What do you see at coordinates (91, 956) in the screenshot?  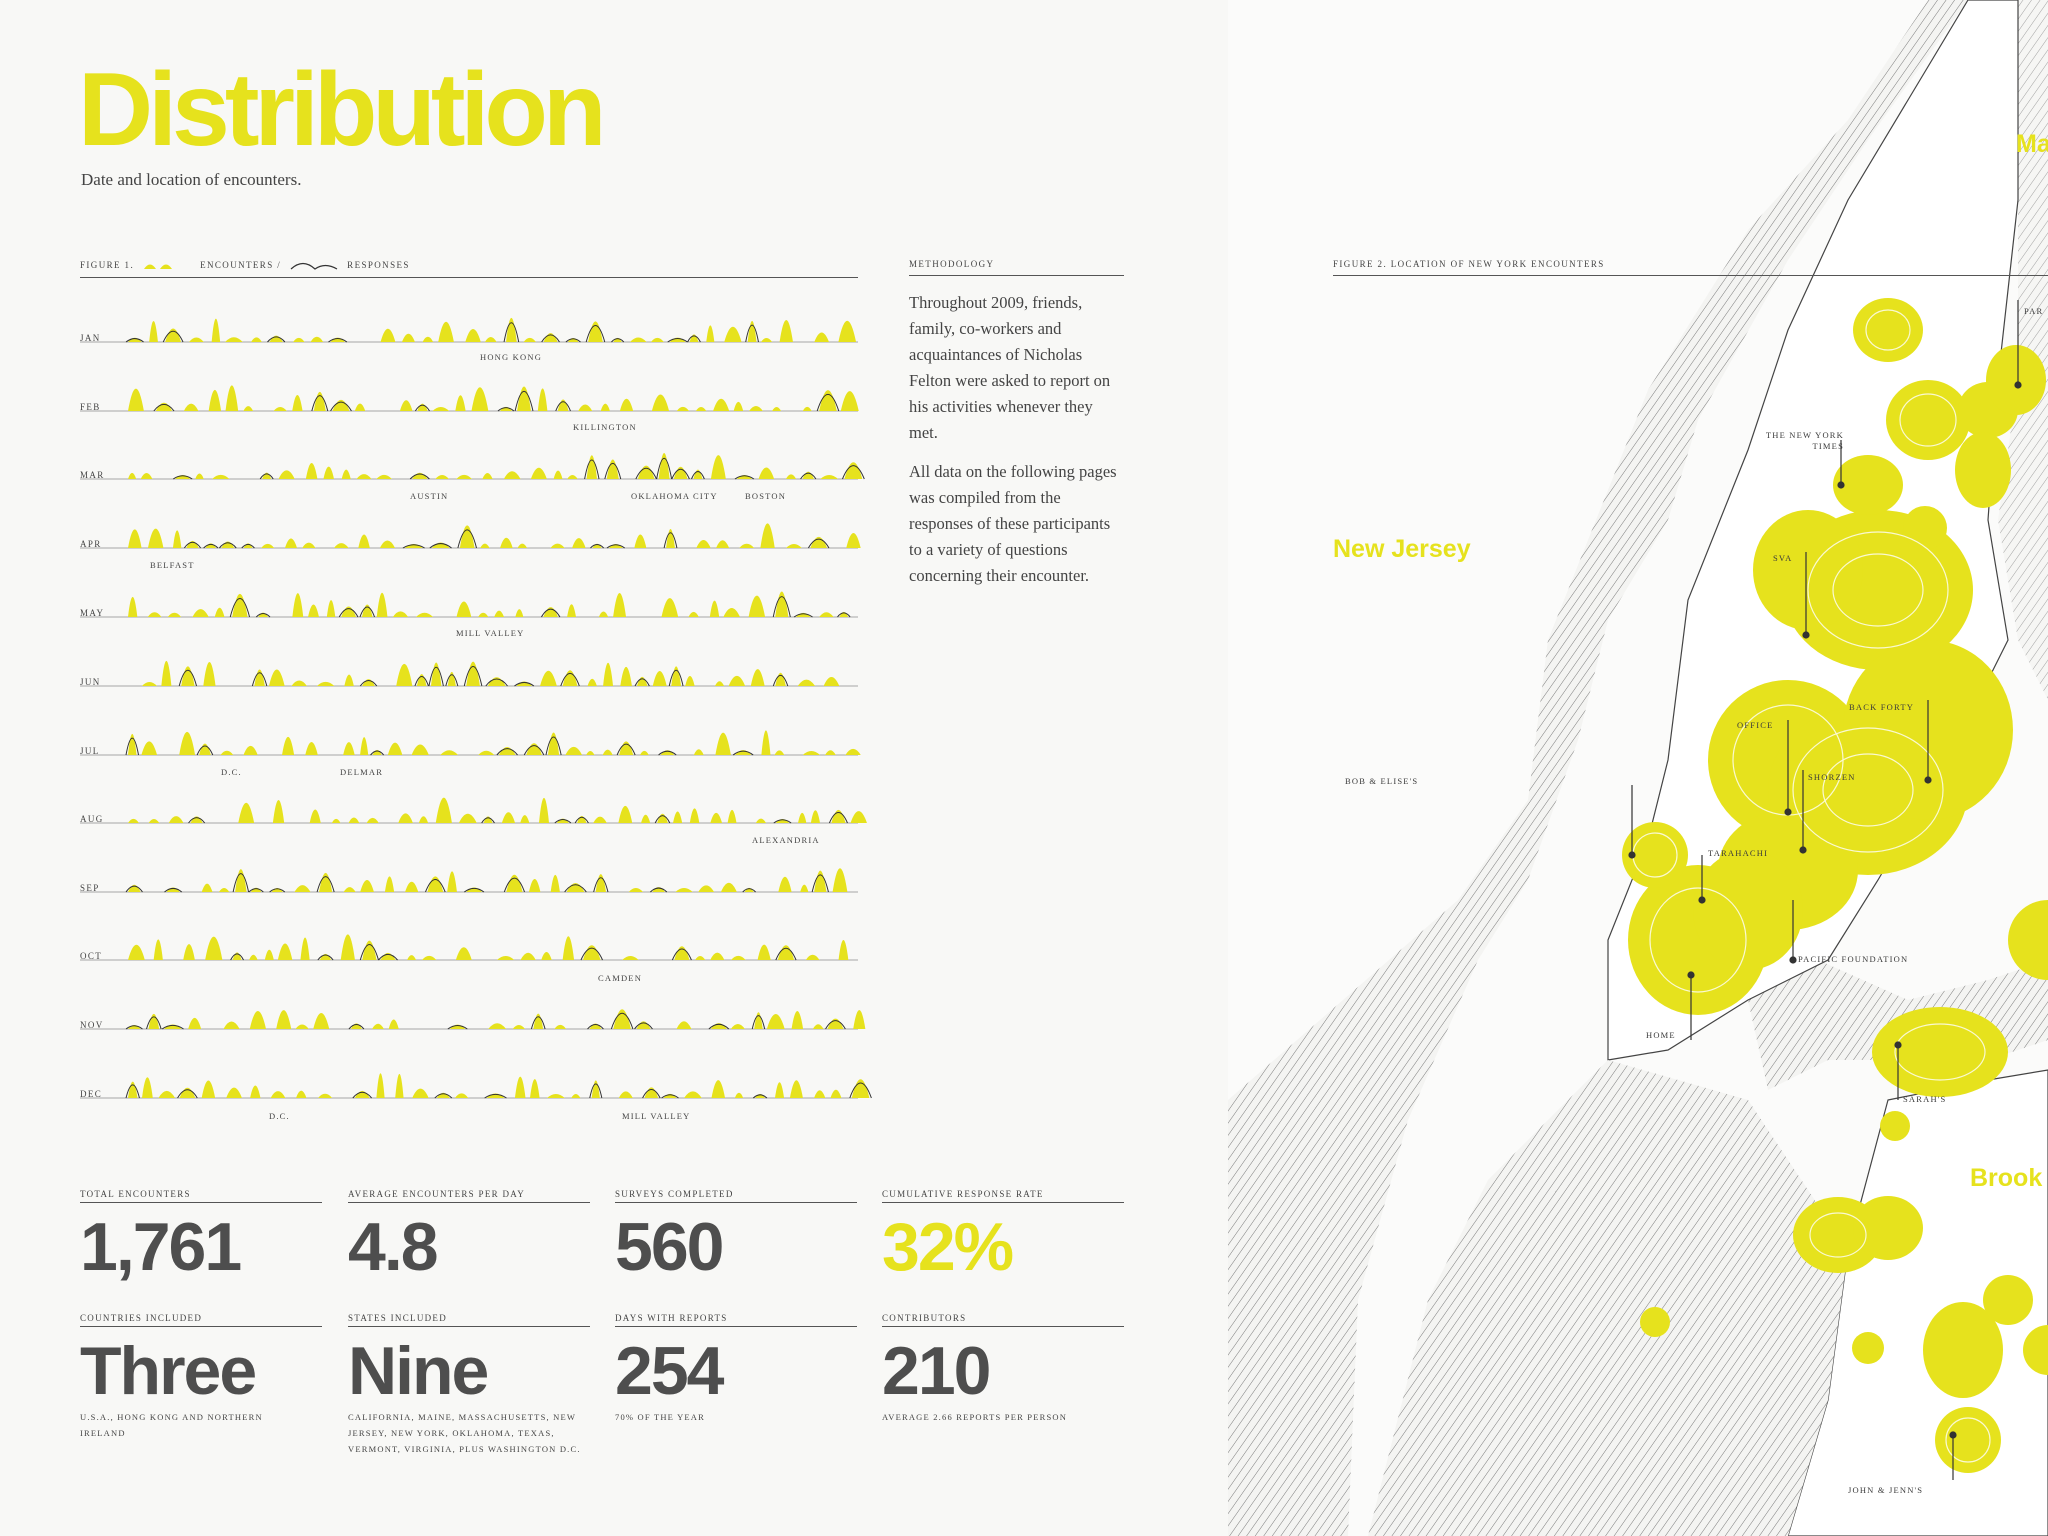 I see `month-label: OCT` at bounding box center [91, 956].